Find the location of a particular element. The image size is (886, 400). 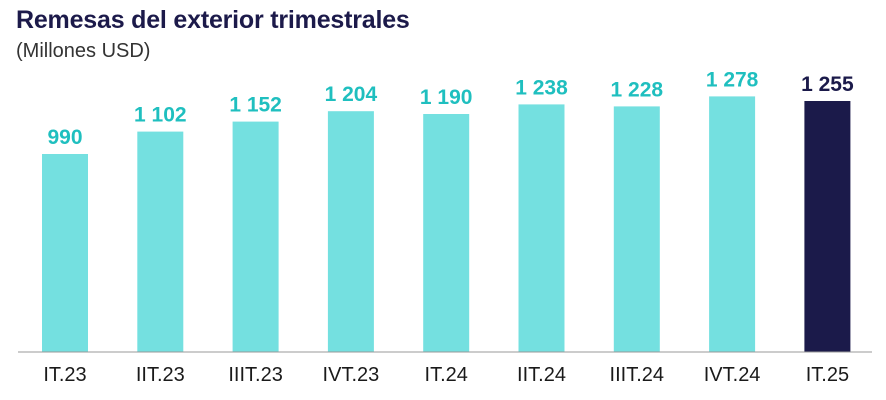

value-label: 1 190 is located at coordinates (446, 97).